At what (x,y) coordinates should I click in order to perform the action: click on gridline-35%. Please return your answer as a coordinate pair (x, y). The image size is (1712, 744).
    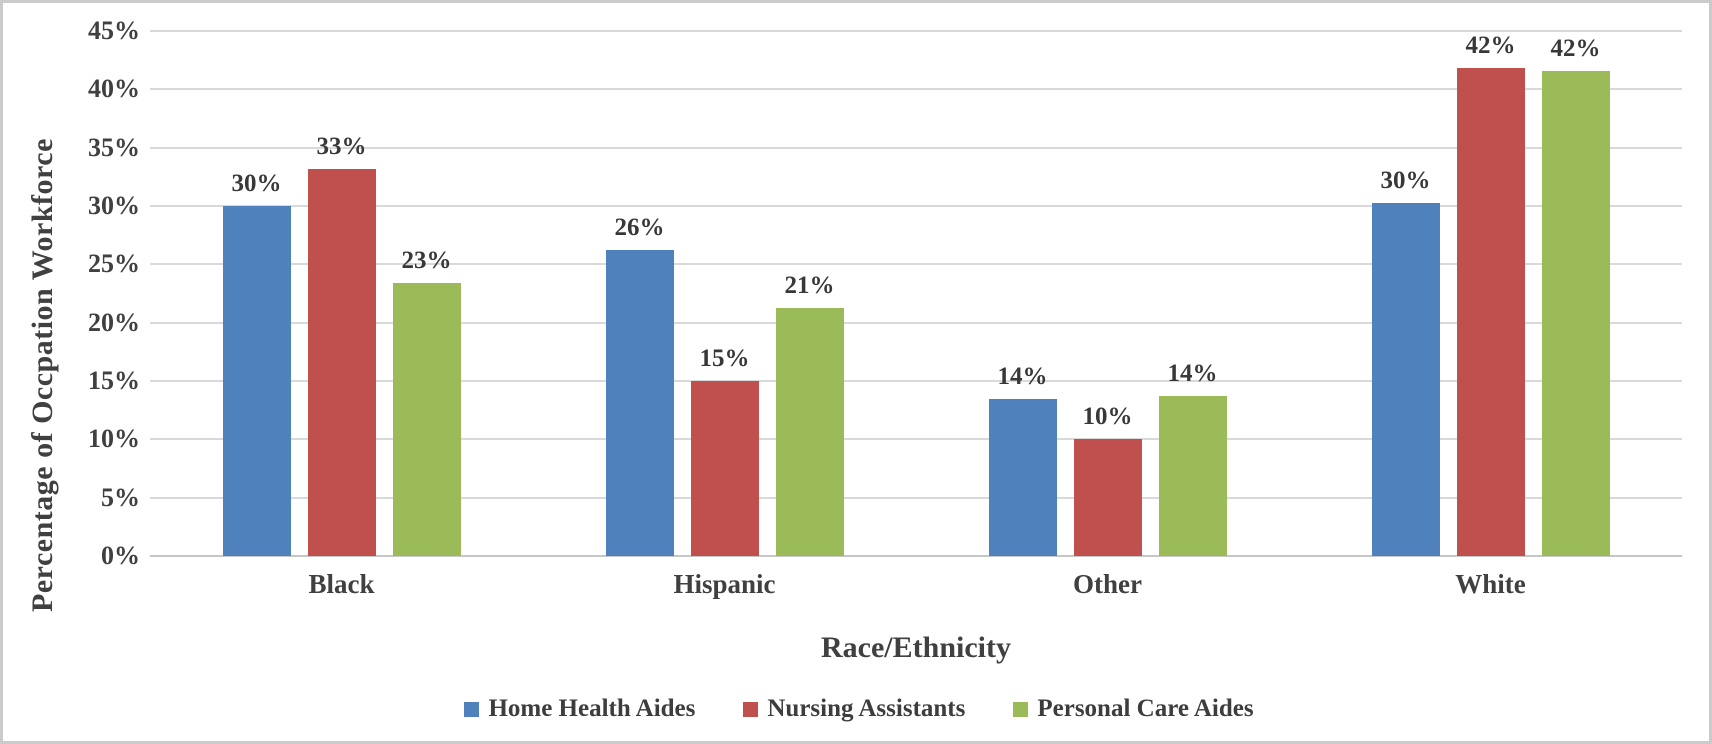
    Looking at the image, I should click on (916, 147).